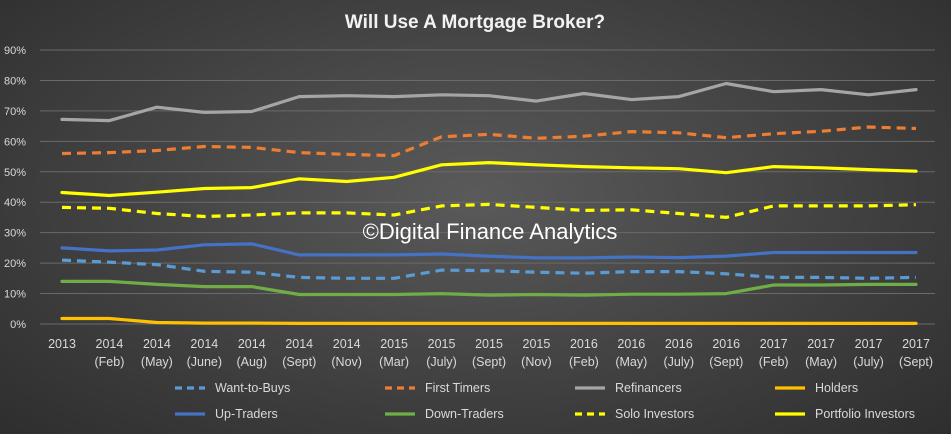 The height and width of the screenshot is (434, 951). What do you see at coordinates (204, 362) in the screenshot?
I see `x-tick-month: (June)` at bounding box center [204, 362].